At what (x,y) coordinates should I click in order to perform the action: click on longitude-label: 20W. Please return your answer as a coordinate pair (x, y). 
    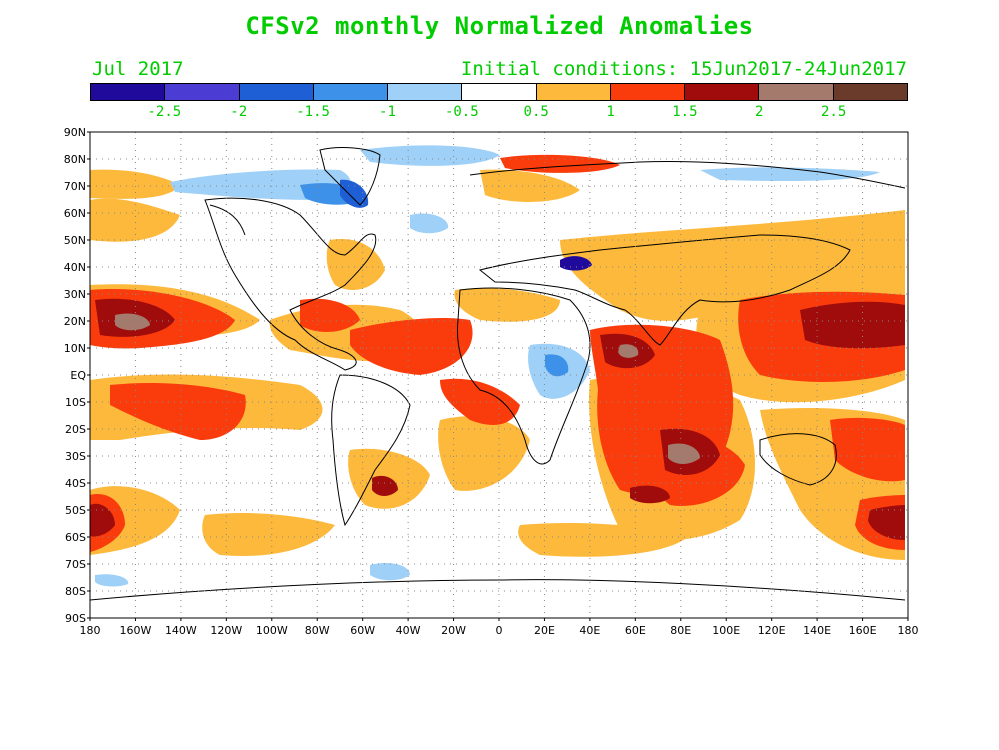
    Looking at the image, I should click on (453, 630).